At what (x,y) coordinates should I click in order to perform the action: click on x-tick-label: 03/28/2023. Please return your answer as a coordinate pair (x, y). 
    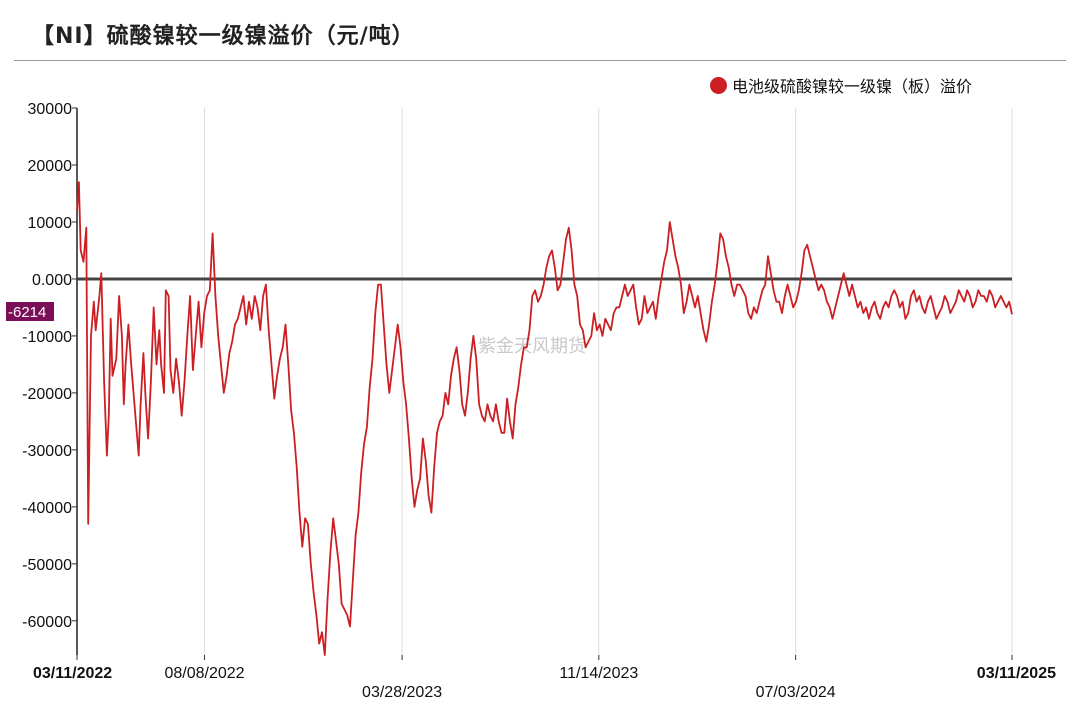
    Looking at the image, I should click on (402, 692).